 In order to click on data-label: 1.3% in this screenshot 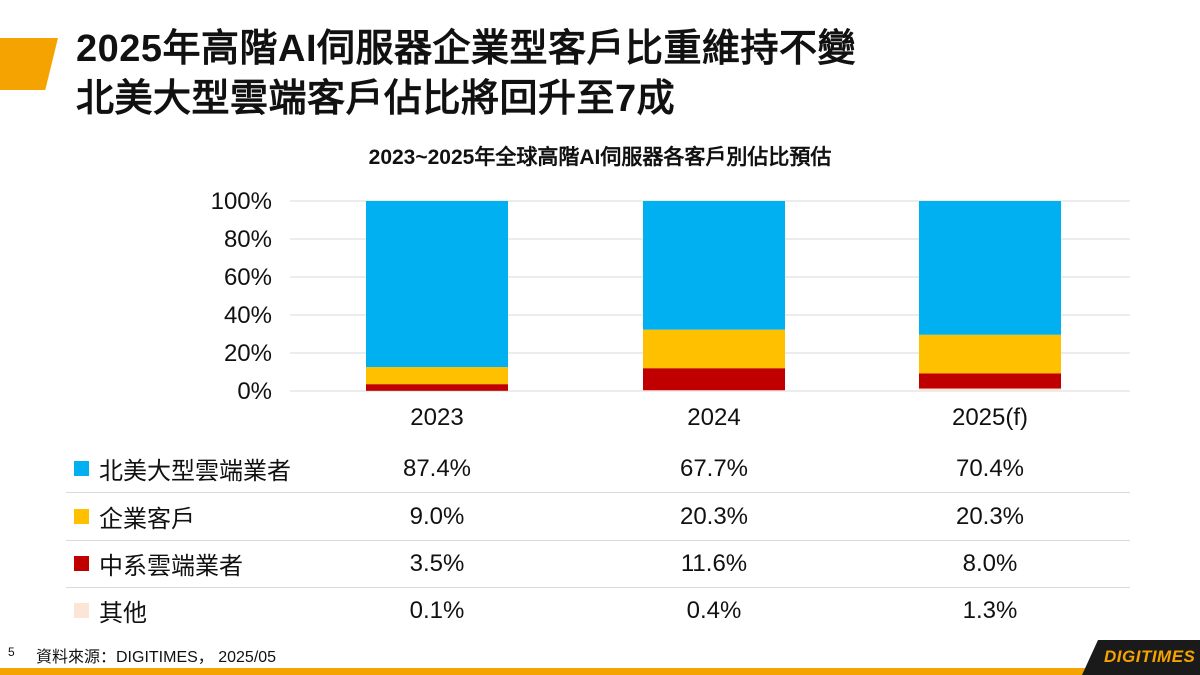, I will do `click(990, 610)`.